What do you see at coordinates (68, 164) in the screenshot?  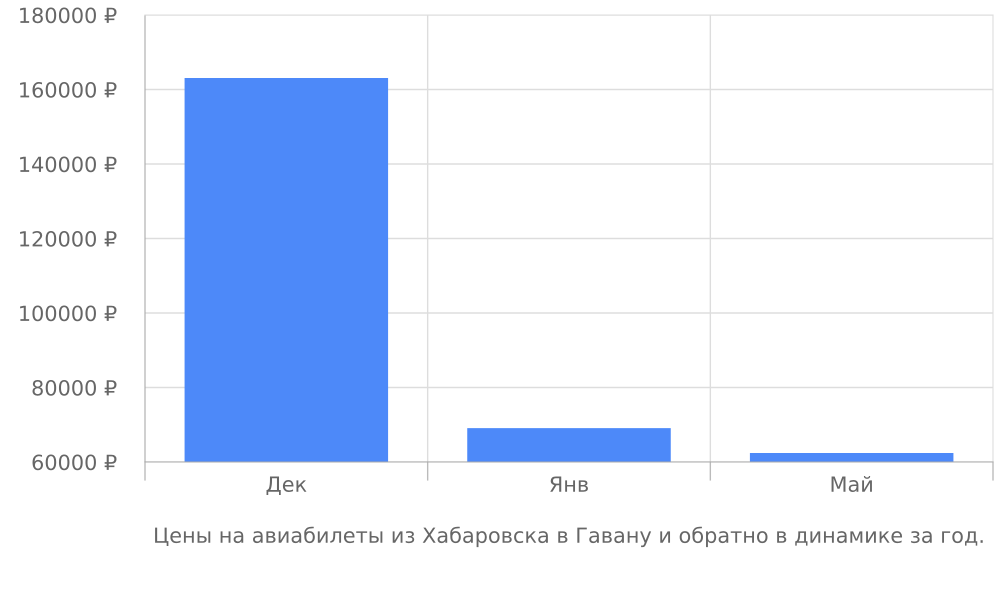 I see `y-tick-label: 140000 ₽` at bounding box center [68, 164].